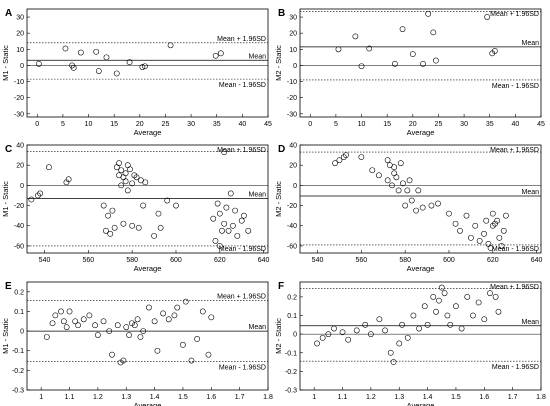 This screenshot has height=406, width=550. I want to click on y-tick-label: -10, so click(19, 82).